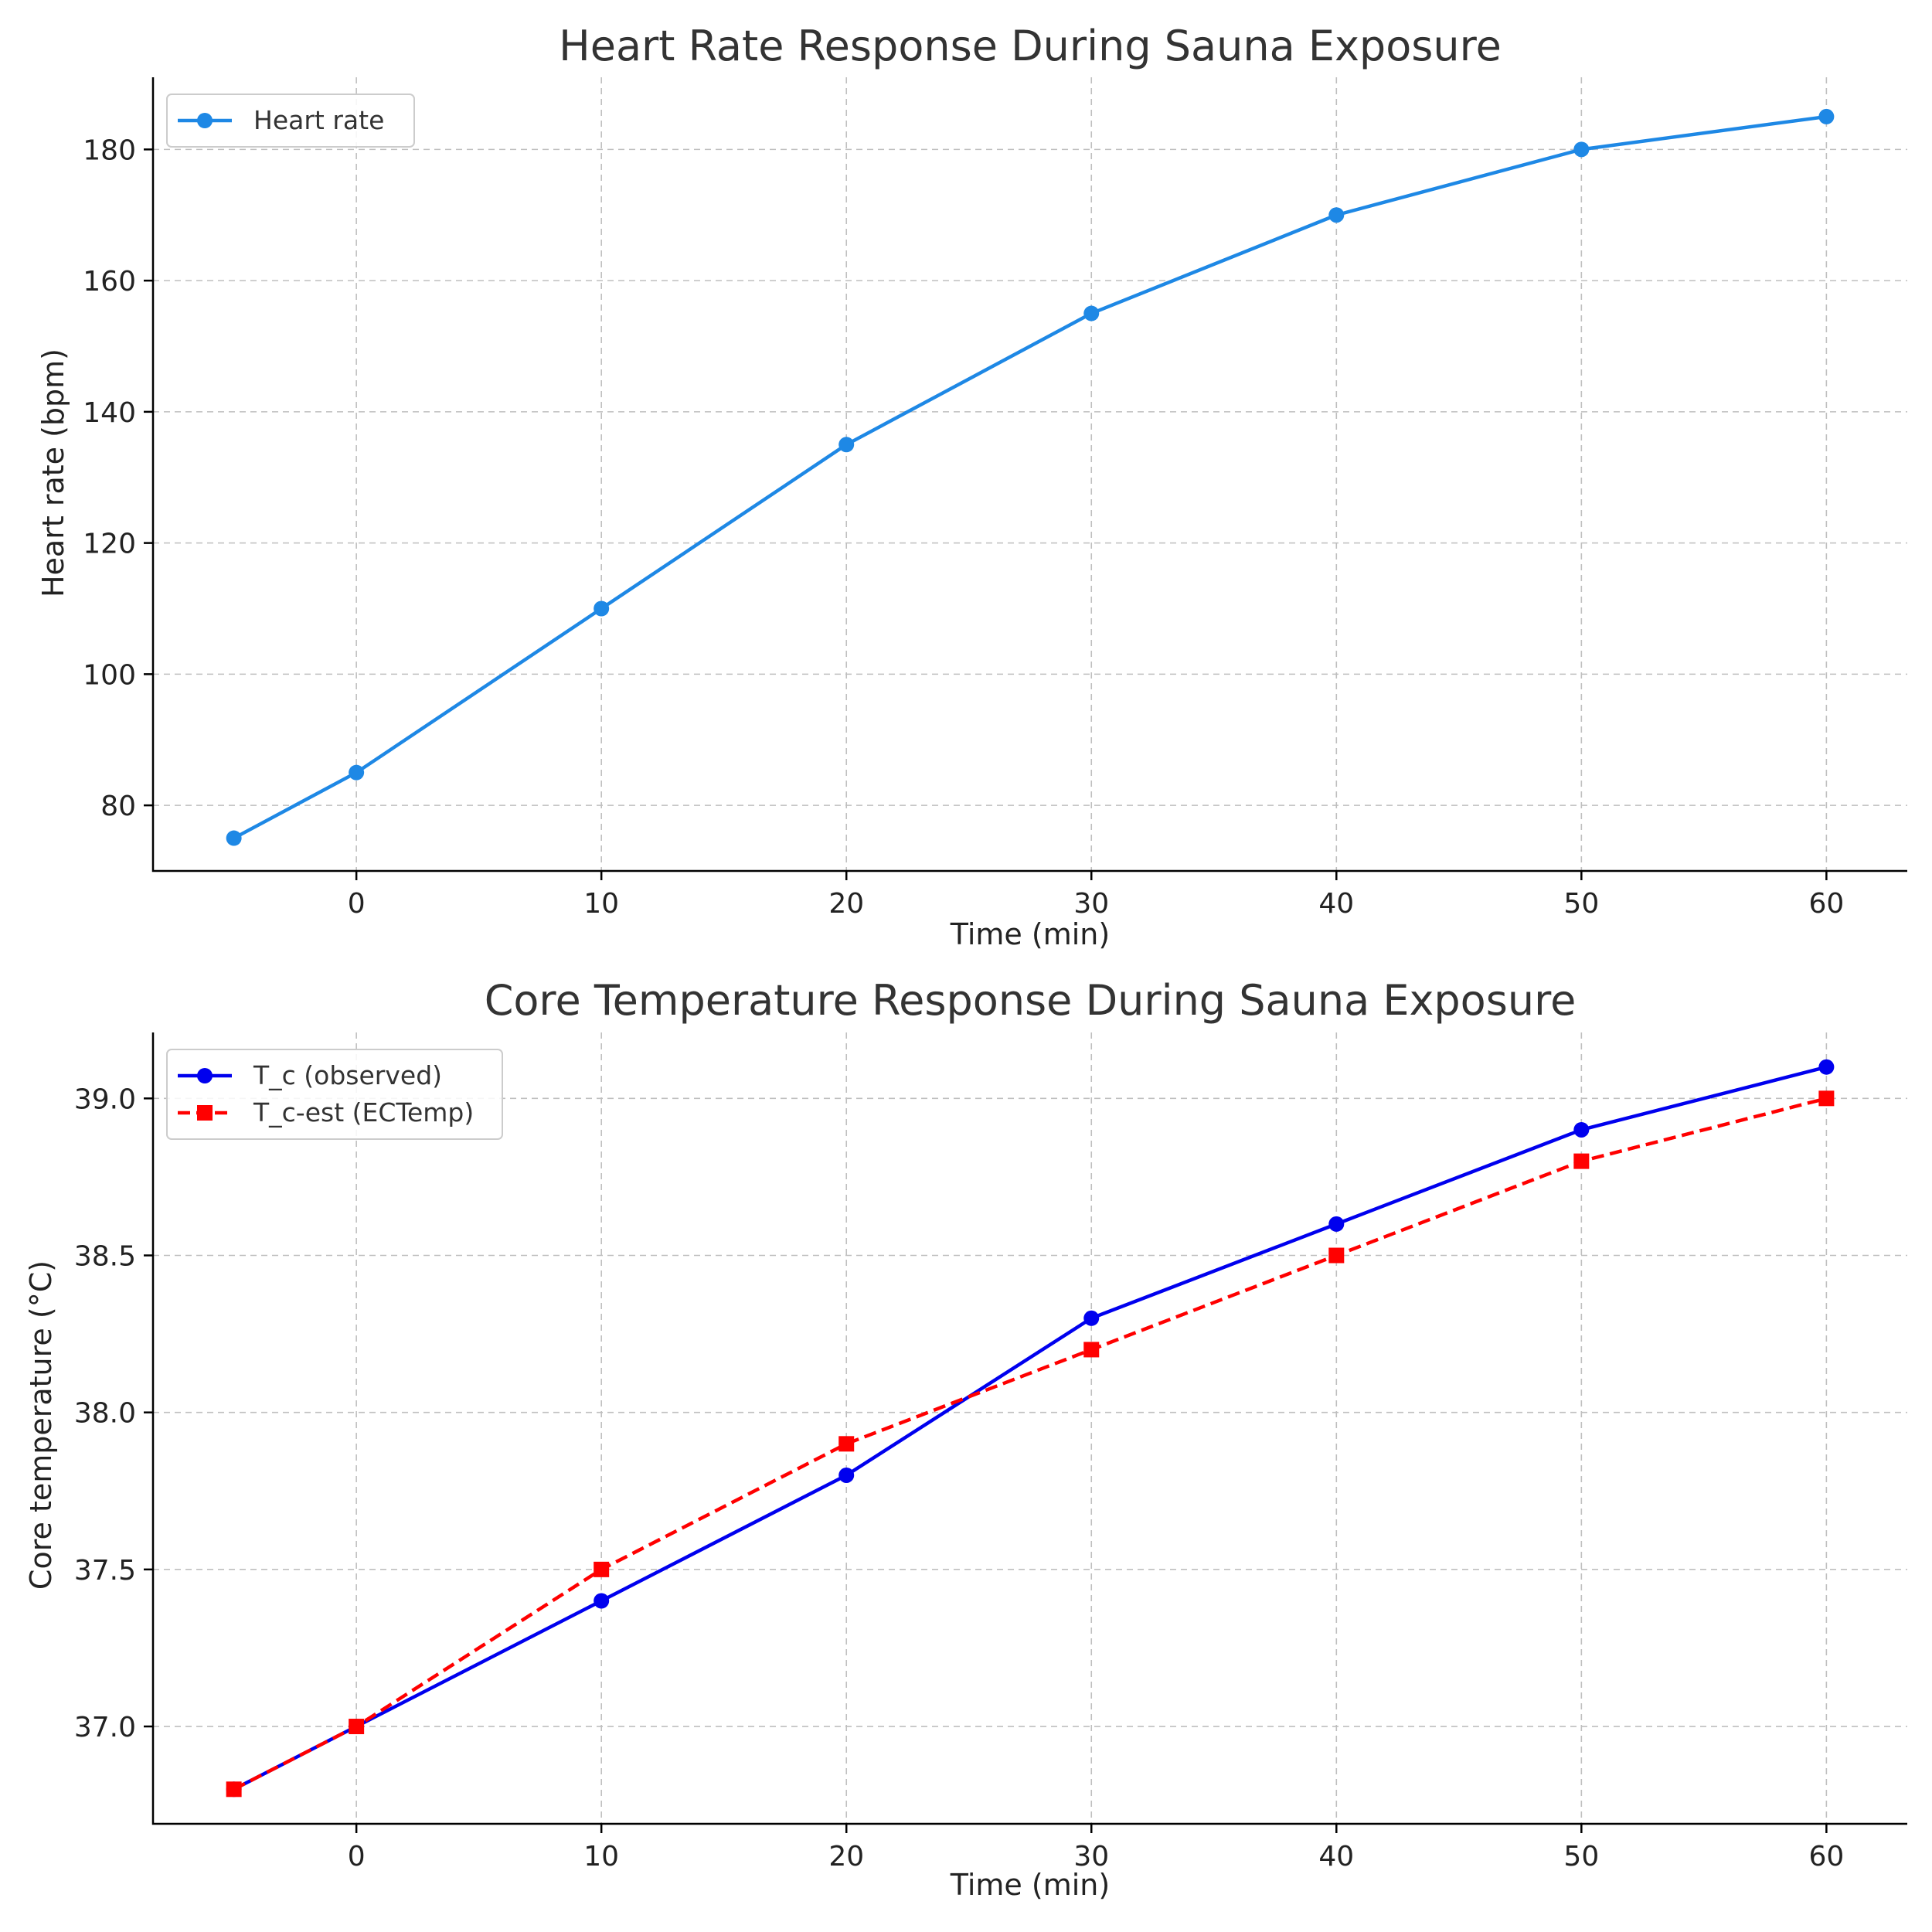  I want to click on legend: Heart rate, so click(291, 121).